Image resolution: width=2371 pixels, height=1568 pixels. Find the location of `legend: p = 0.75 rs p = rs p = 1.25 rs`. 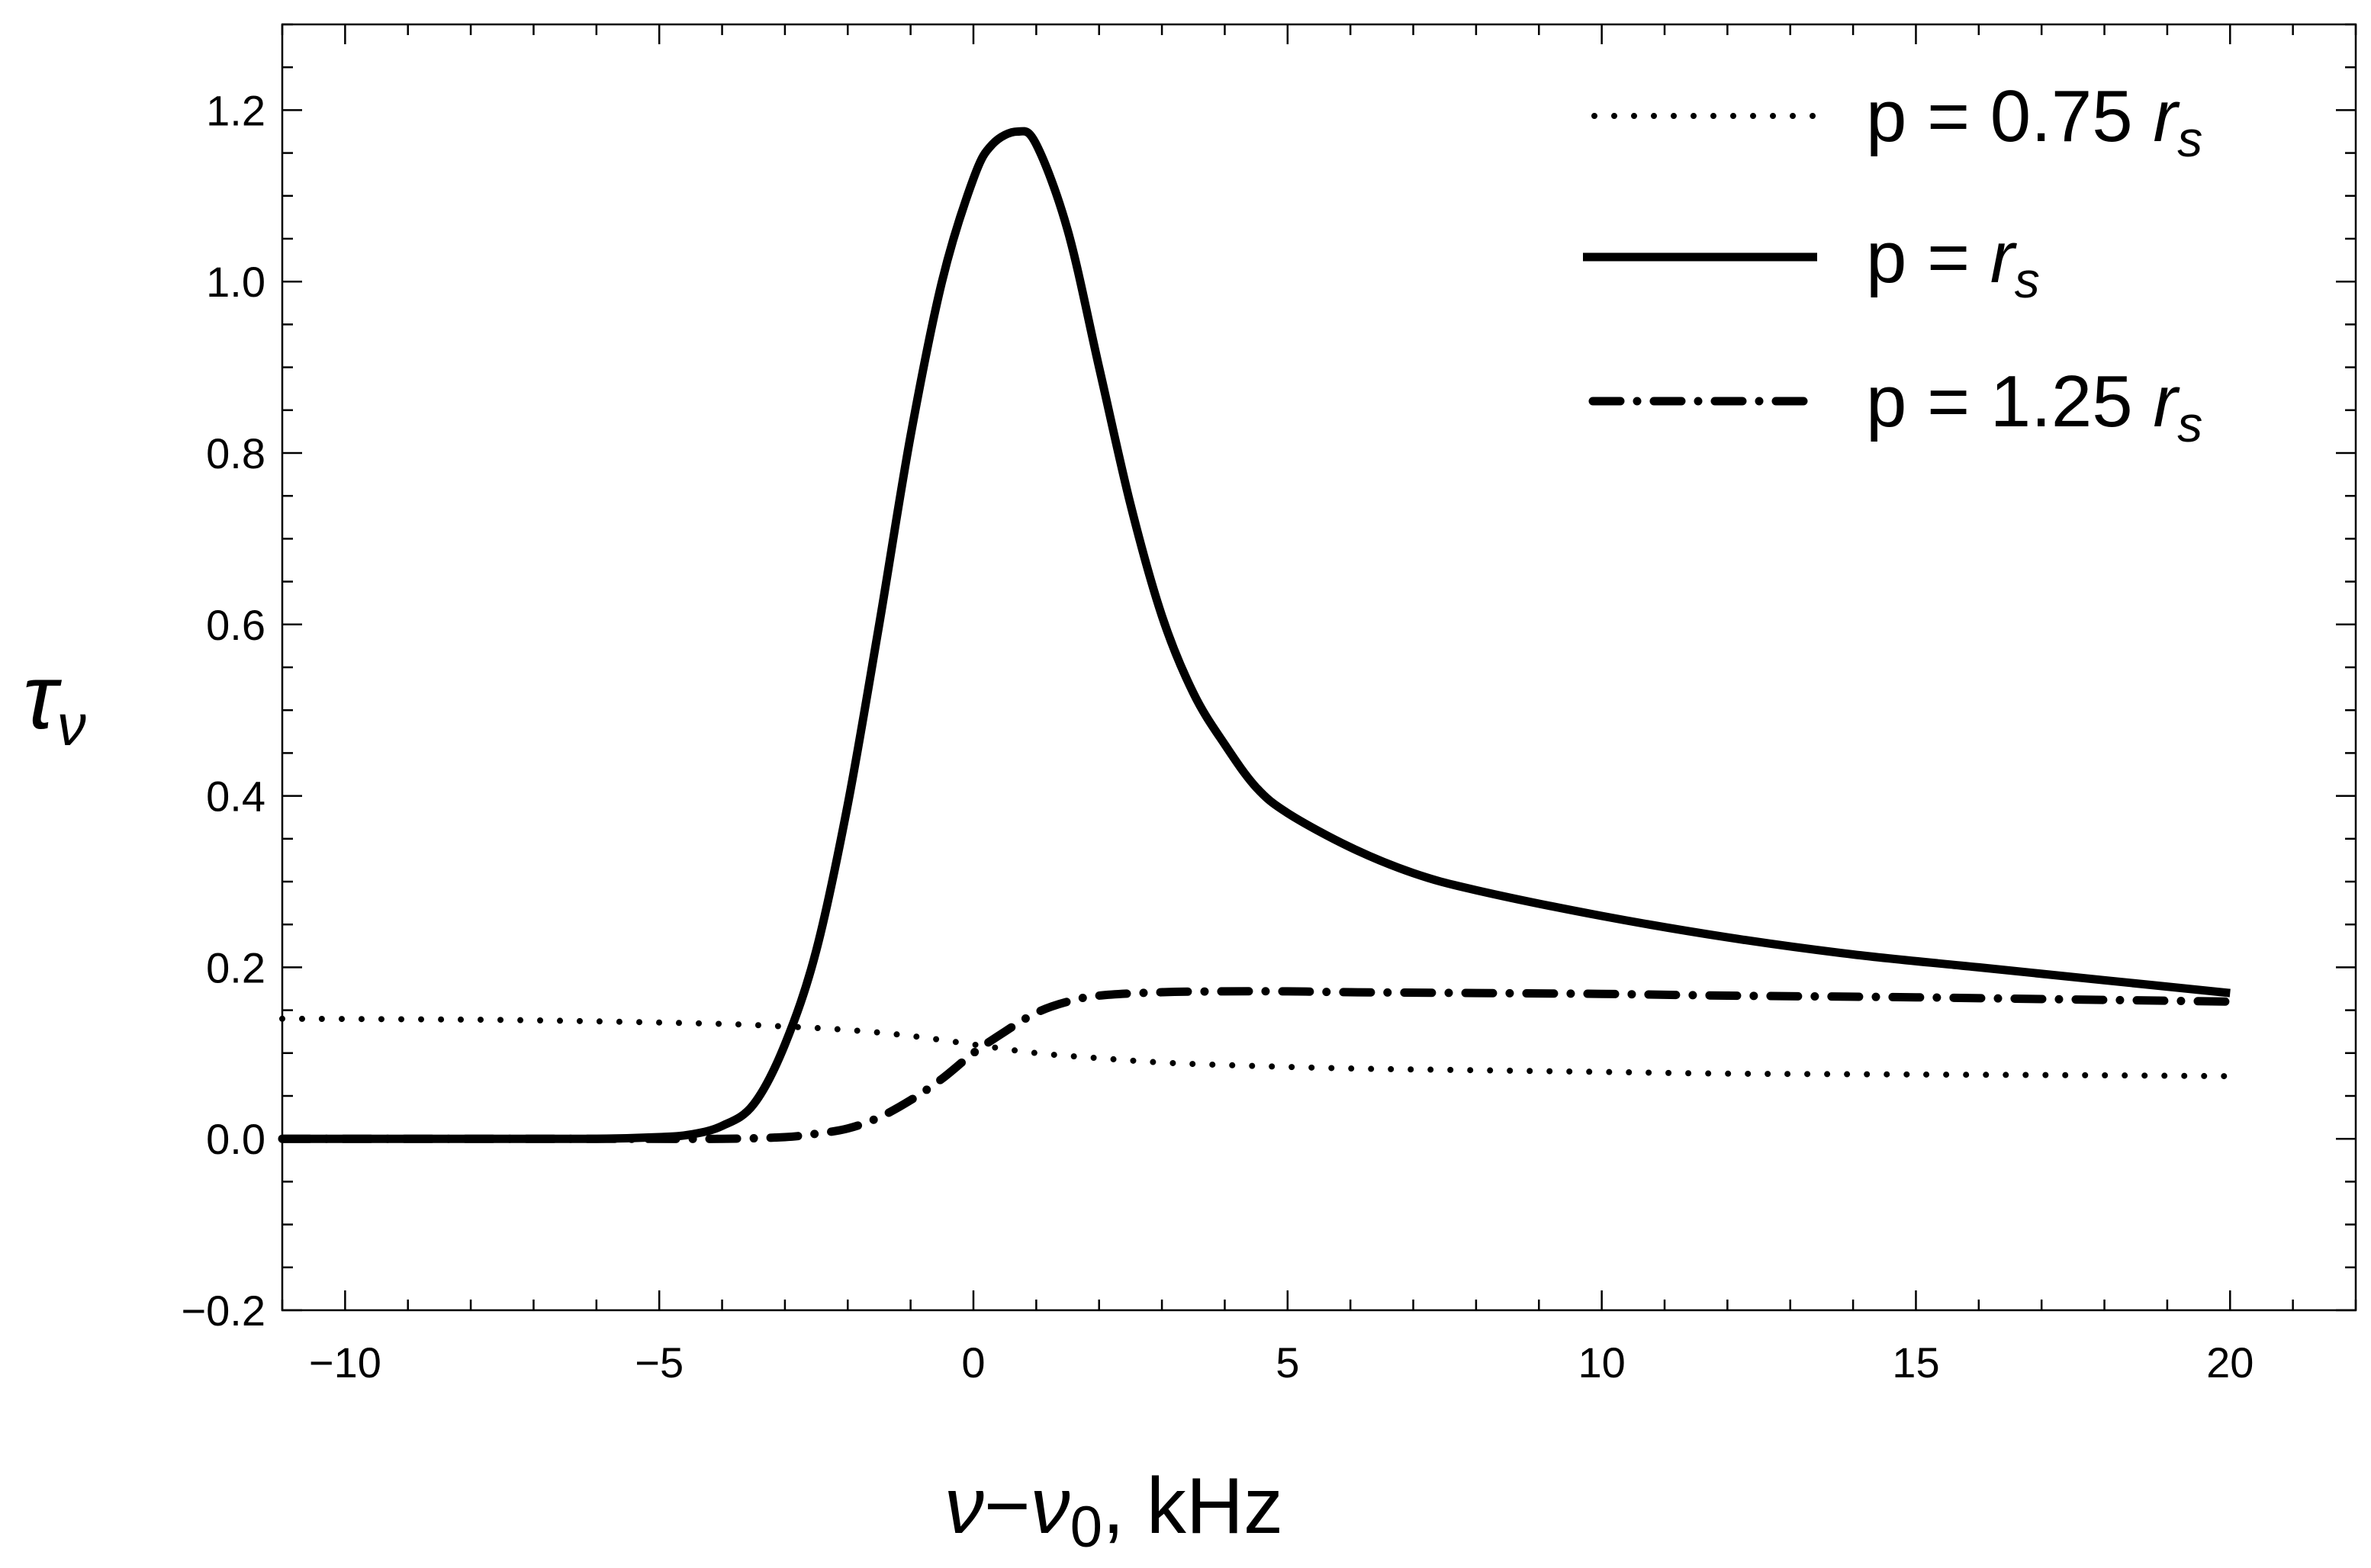

legend: p = 0.75 rs p = rs p = 1.25 rs is located at coordinates (1892, 264).